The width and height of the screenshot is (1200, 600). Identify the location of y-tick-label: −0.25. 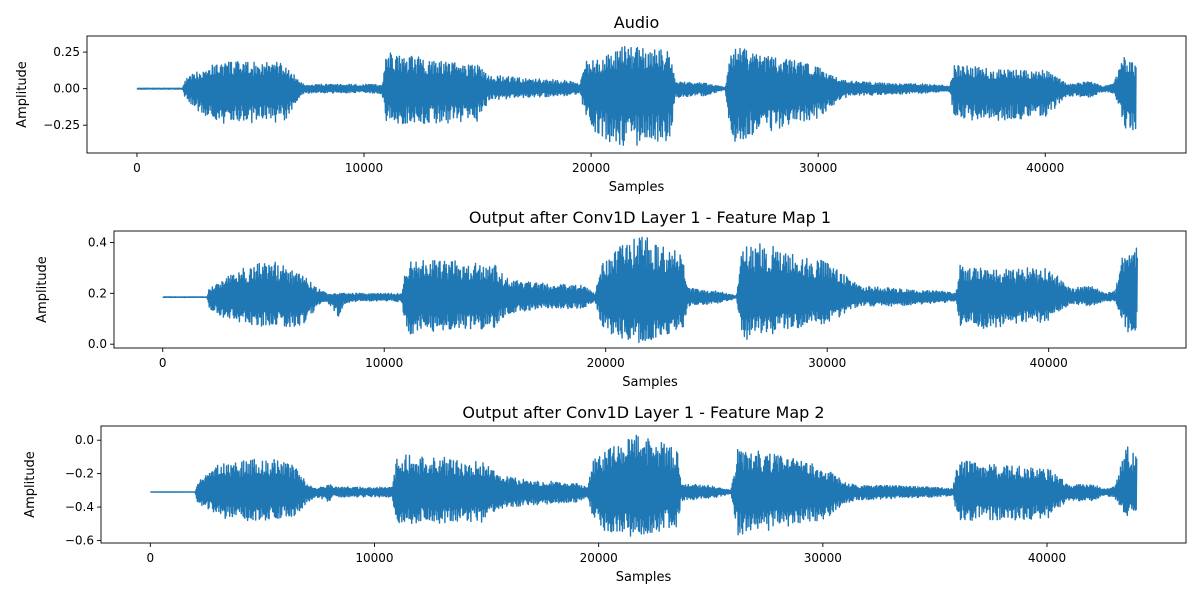
(61, 125).